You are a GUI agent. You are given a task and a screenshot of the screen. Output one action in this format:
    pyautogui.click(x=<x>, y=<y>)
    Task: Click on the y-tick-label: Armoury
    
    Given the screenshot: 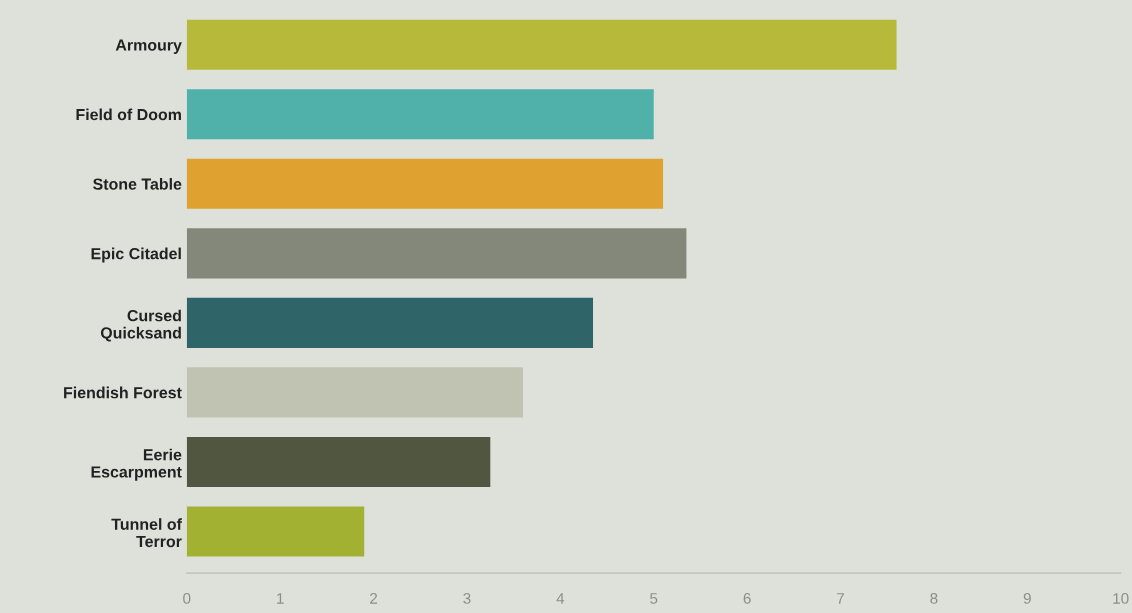 What is the action you would take?
    pyautogui.click(x=148, y=46)
    